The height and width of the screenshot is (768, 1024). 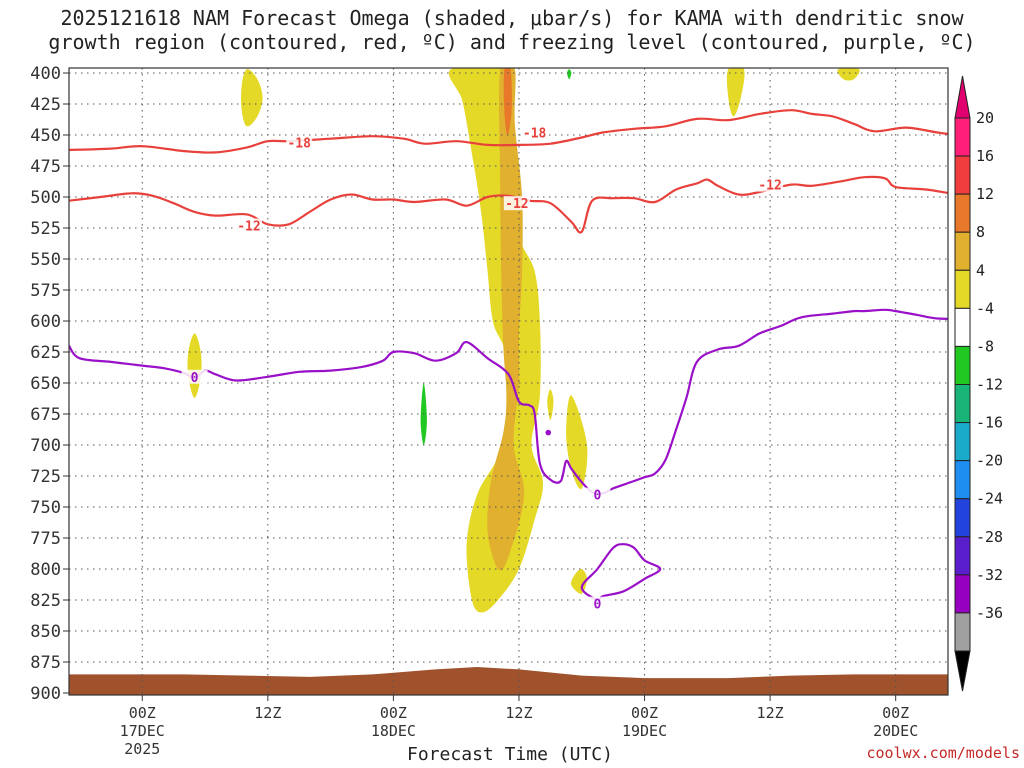 I want to click on y-tick-label-875: 875, so click(x=45, y=663).